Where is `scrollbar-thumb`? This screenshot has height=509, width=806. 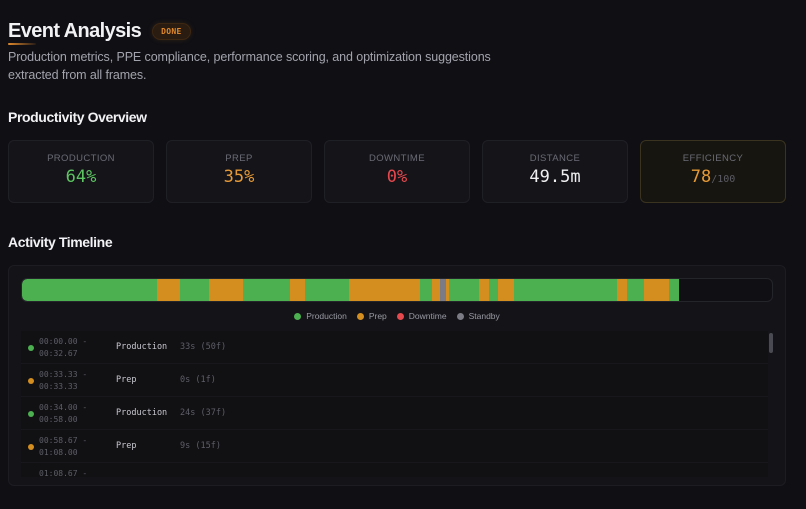
scrollbar-thumb is located at coordinates (771, 343).